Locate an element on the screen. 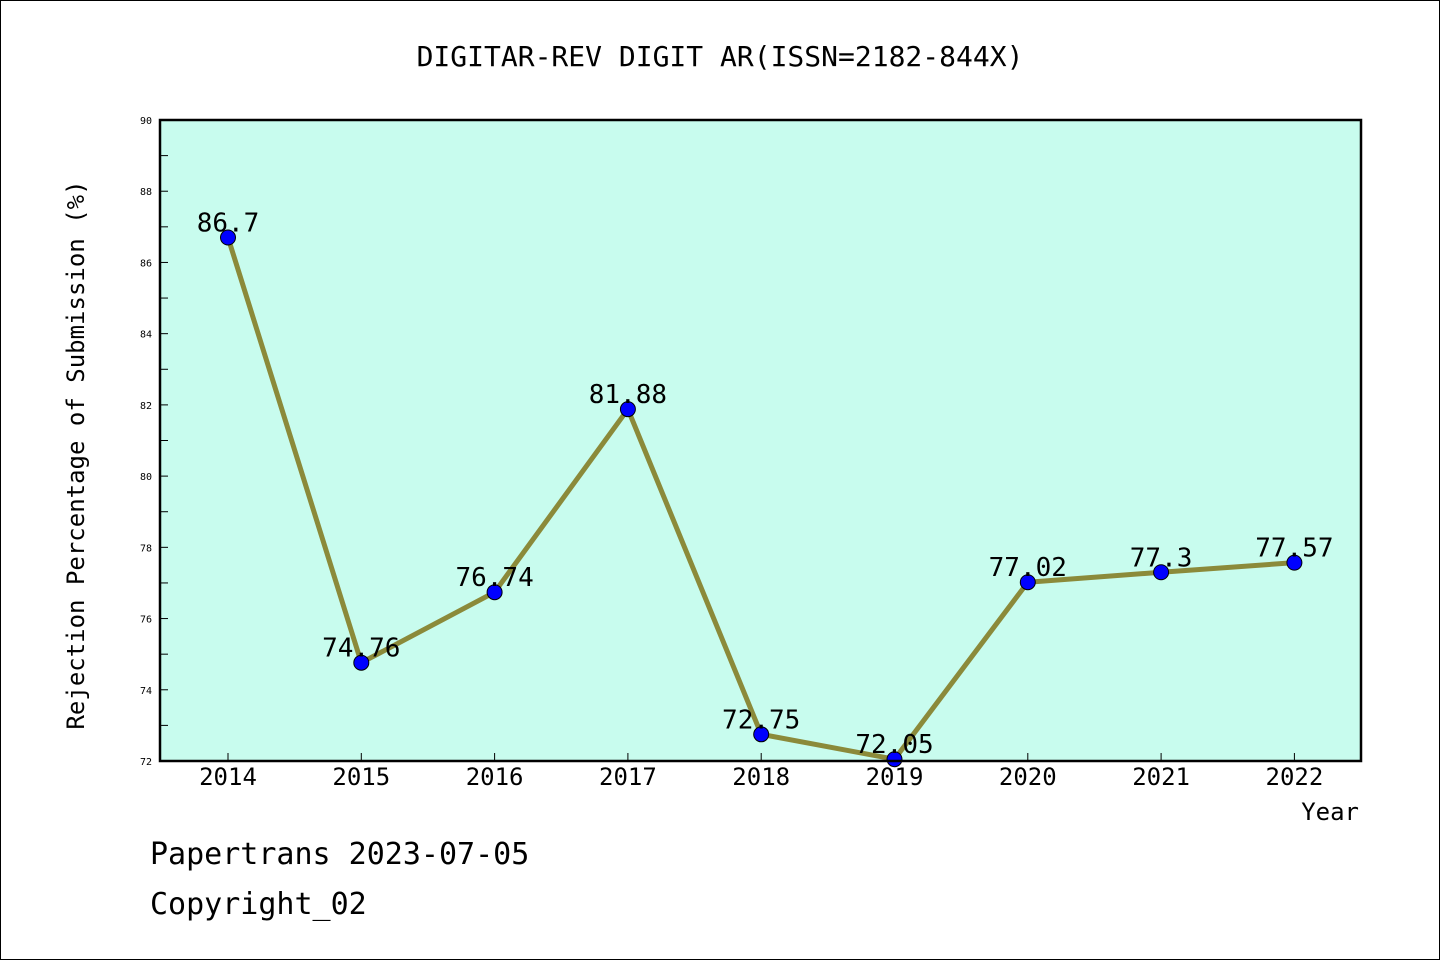 The width and height of the screenshot is (1440, 960). data-label: 81.88 is located at coordinates (628, 395).